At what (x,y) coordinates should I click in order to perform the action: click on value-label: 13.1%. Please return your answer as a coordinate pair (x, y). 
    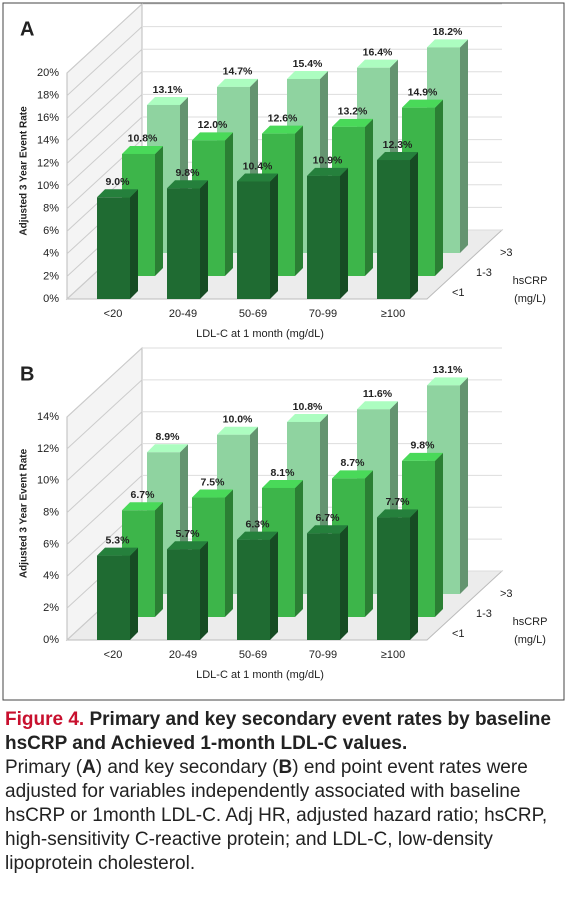
    Looking at the image, I should click on (168, 90).